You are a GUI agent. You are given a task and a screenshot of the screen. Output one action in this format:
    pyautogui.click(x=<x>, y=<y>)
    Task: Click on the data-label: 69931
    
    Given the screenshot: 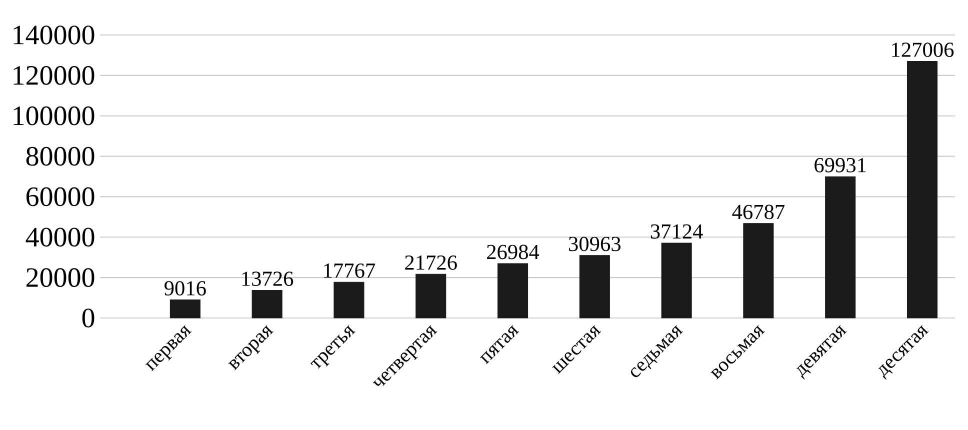 What is the action you would take?
    pyautogui.click(x=840, y=165)
    